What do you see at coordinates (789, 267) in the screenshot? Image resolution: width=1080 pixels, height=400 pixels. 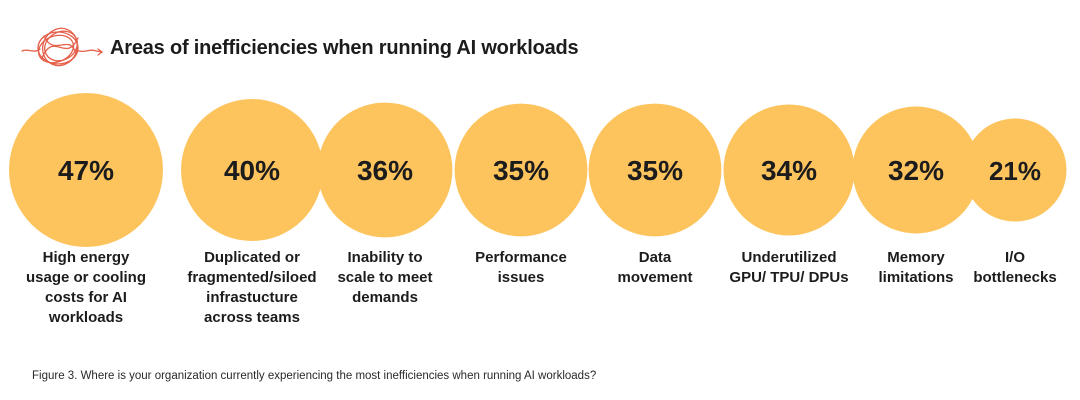 I see `category-label-6: Underutilized GPU/ TPU/ DPUs` at bounding box center [789, 267].